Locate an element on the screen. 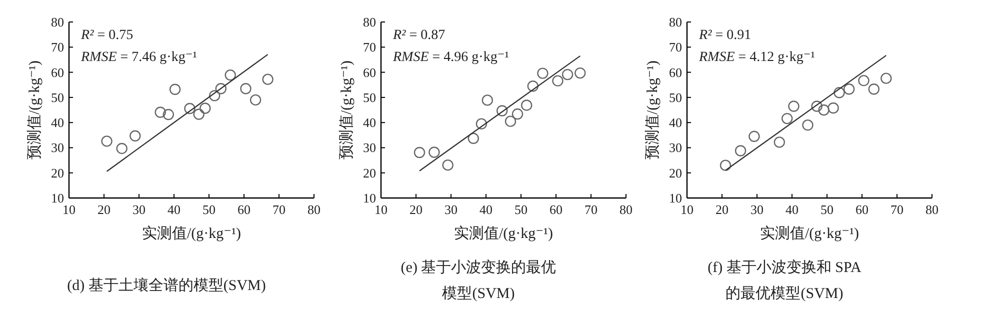  annotation: R² = 0.91 is located at coordinates (725, 35).